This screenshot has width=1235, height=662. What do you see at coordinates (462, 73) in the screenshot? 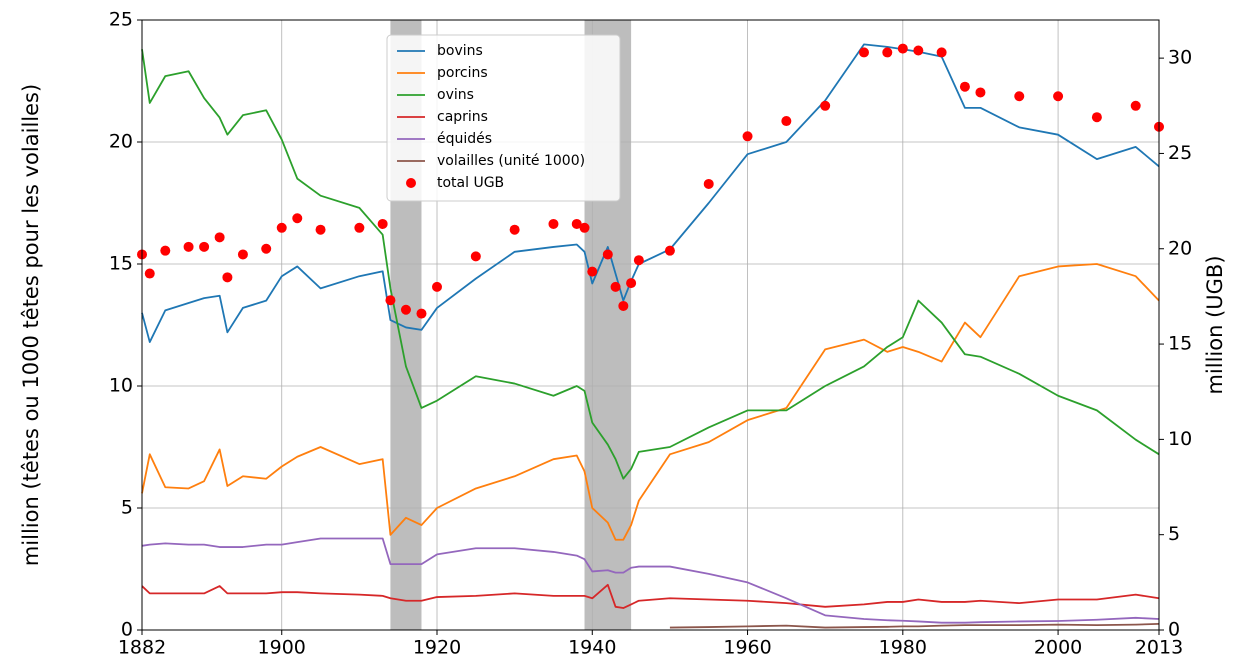
I see `legend-label: porcins` at bounding box center [462, 73].